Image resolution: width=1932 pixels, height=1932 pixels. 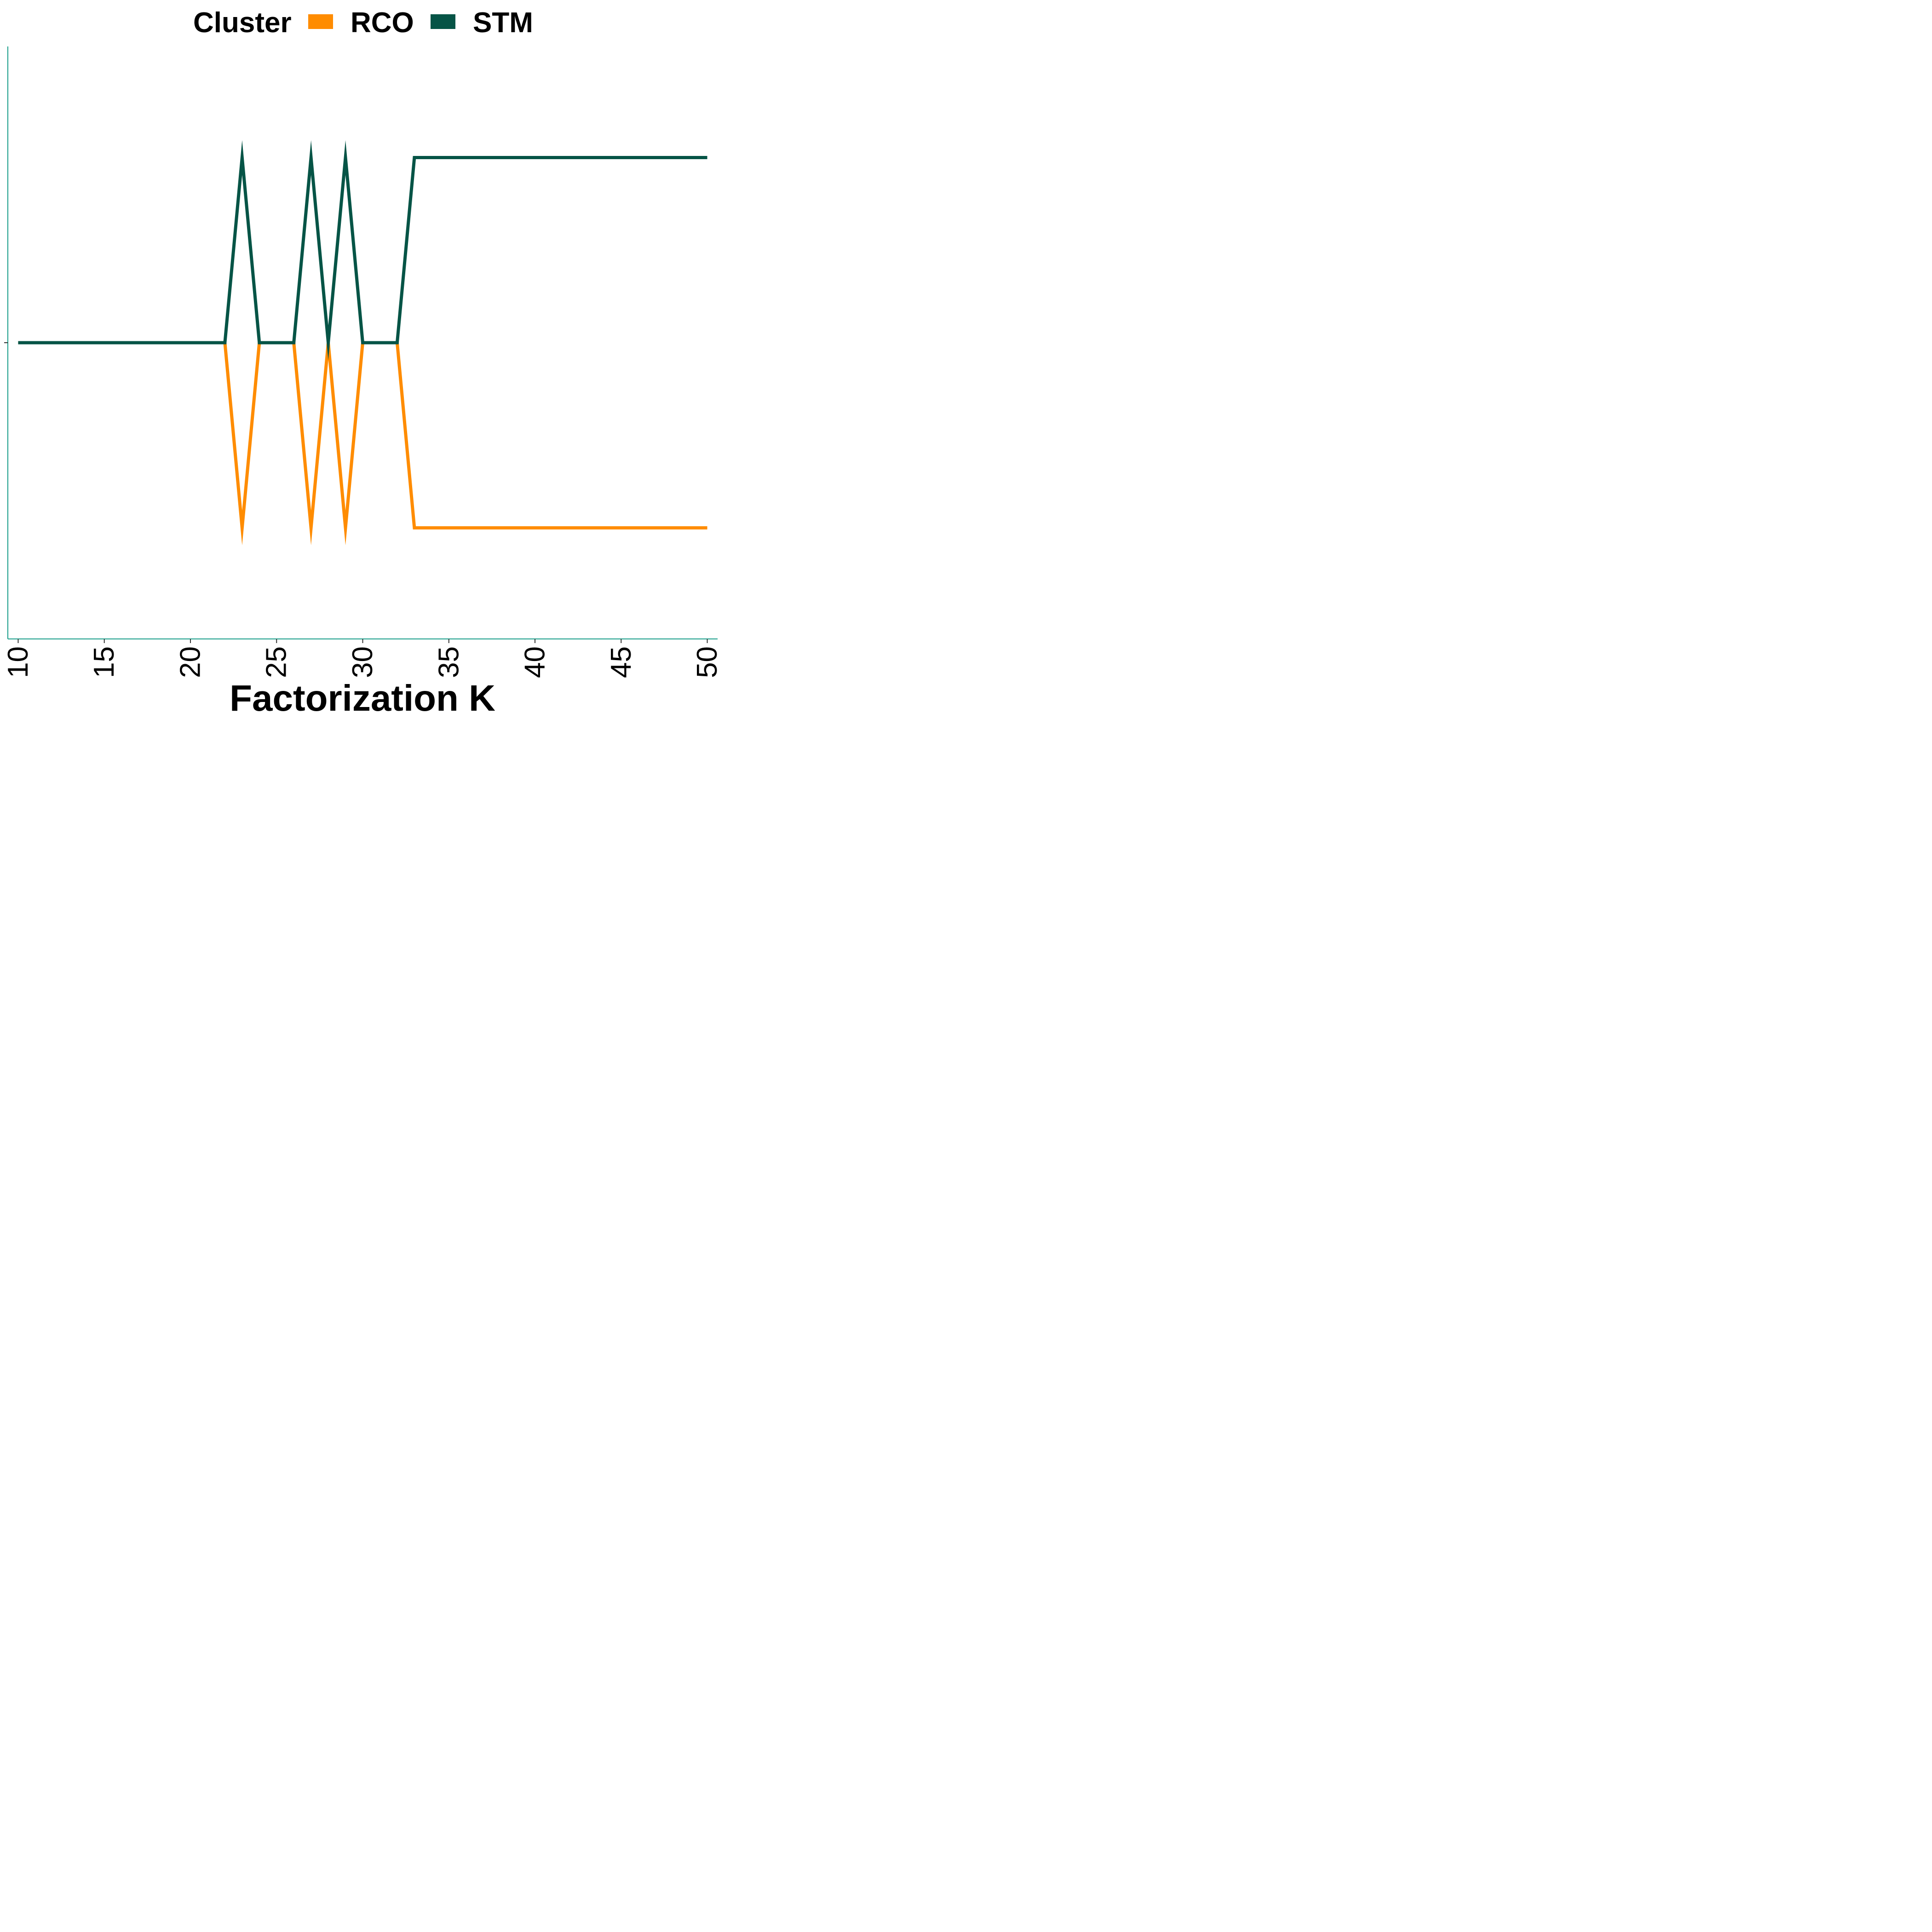 What do you see at coordinates (503, 23) in the screenshot?
I see `legend-label-stm: STM` at bounding box center [503, 23].